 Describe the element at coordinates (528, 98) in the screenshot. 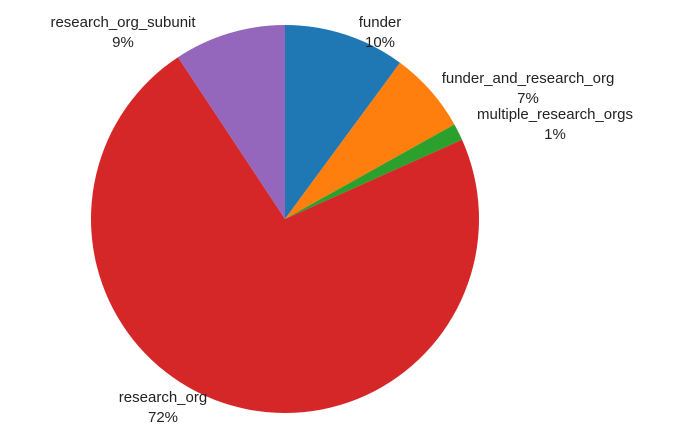

I see `slice-percent-funder-and-research-org: 7%` at that location.